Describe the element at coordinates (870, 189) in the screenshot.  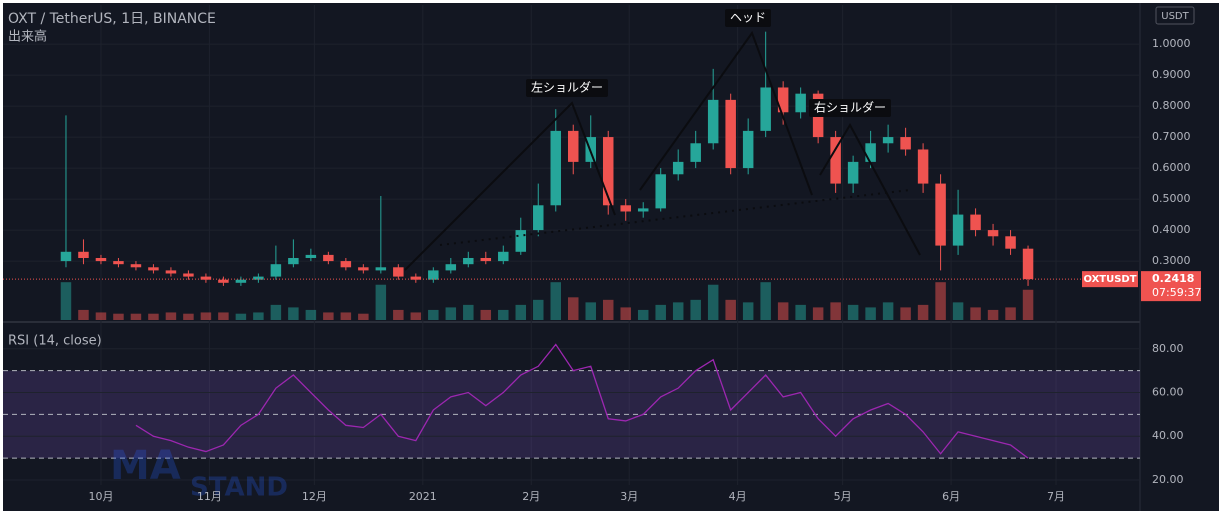
I see `right-shoulder-line` at that location.